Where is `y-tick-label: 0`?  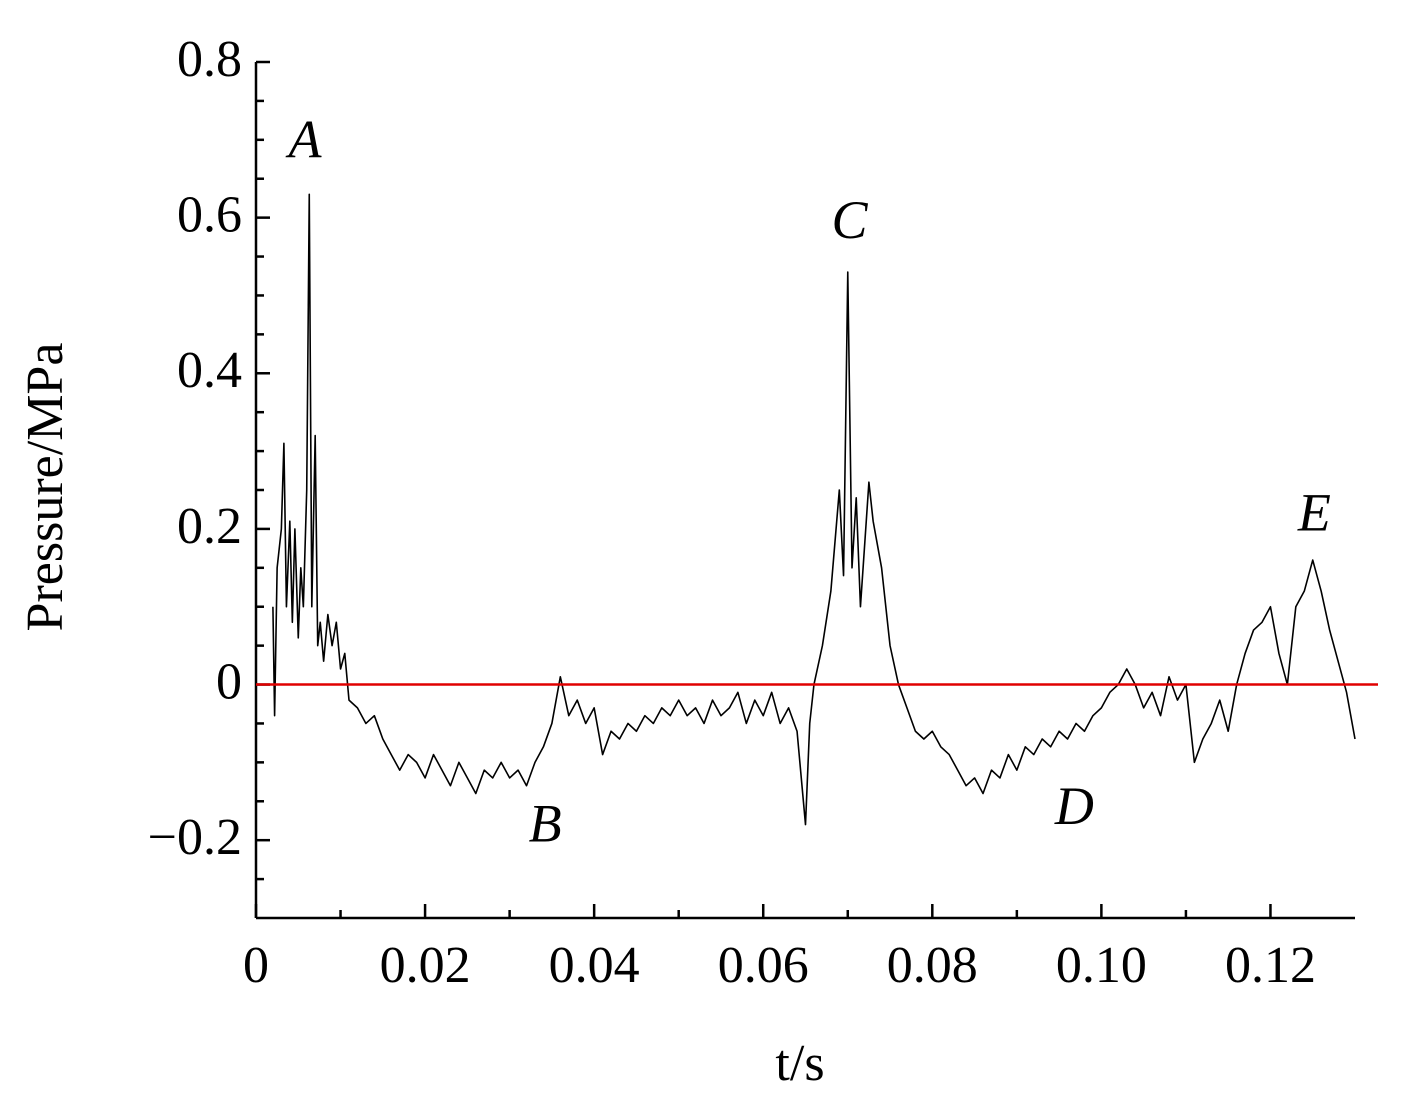 y-tick-label: 0 is located at coordinates (229, 681).